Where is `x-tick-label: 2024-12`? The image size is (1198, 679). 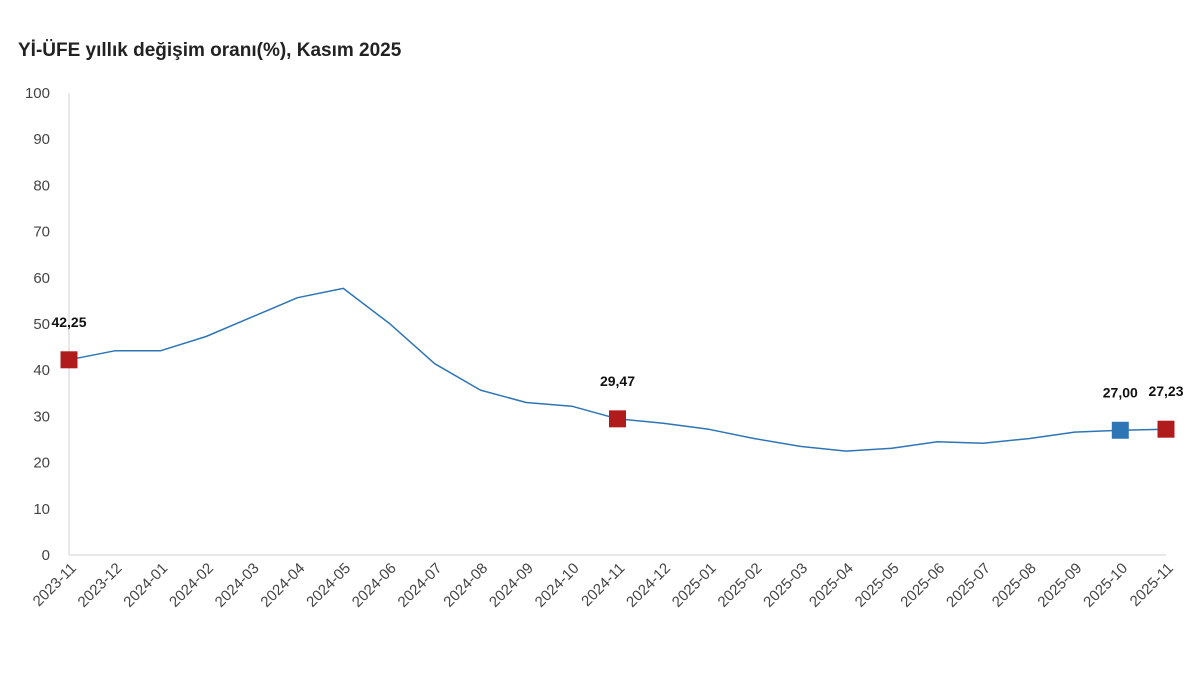
x-tick-label: 2024-12 is located at coordinates (648, 585).